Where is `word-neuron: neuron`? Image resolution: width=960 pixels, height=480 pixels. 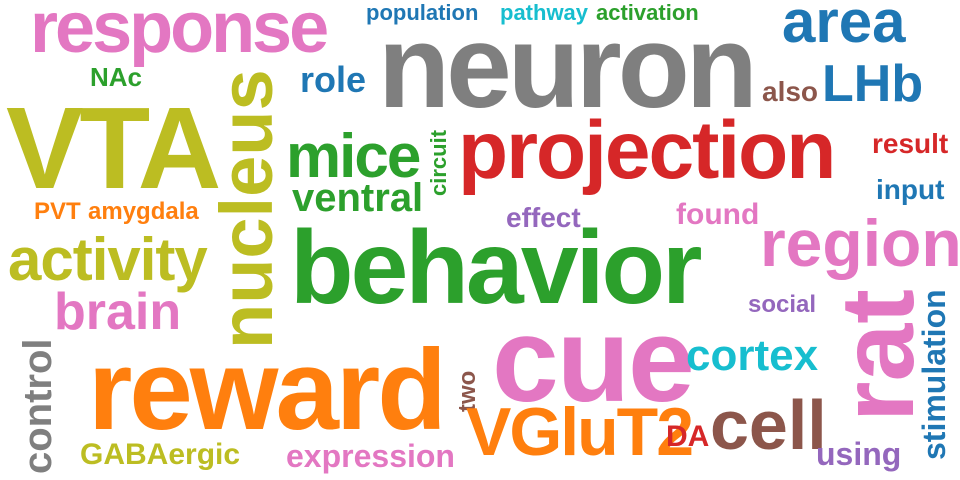
word-neuron: neuron is located at coordinates (568, 67).